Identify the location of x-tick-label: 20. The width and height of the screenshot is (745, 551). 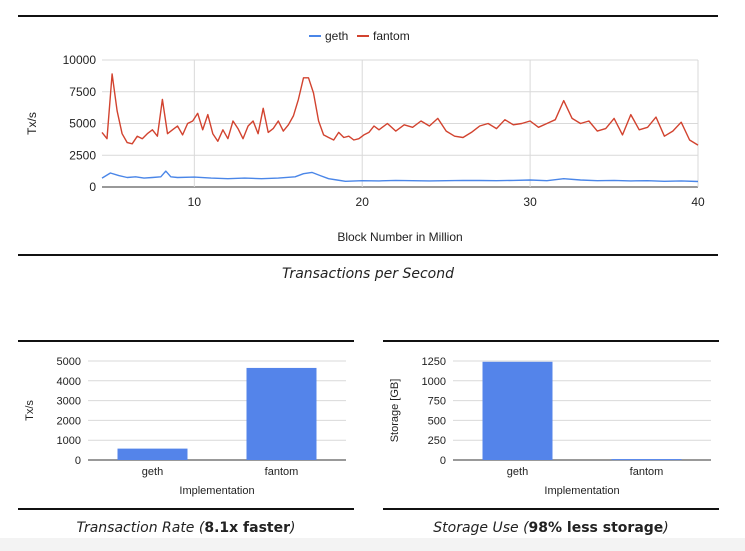
(363, 202).